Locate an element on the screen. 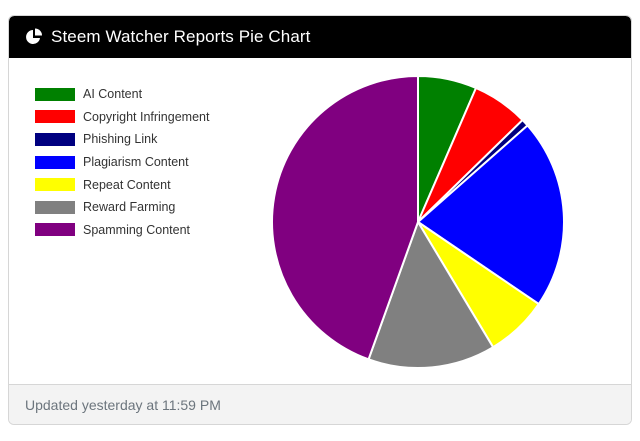 The image size is (640, 441). legend-item: Spamming Content is located at coordinates (122, 230).